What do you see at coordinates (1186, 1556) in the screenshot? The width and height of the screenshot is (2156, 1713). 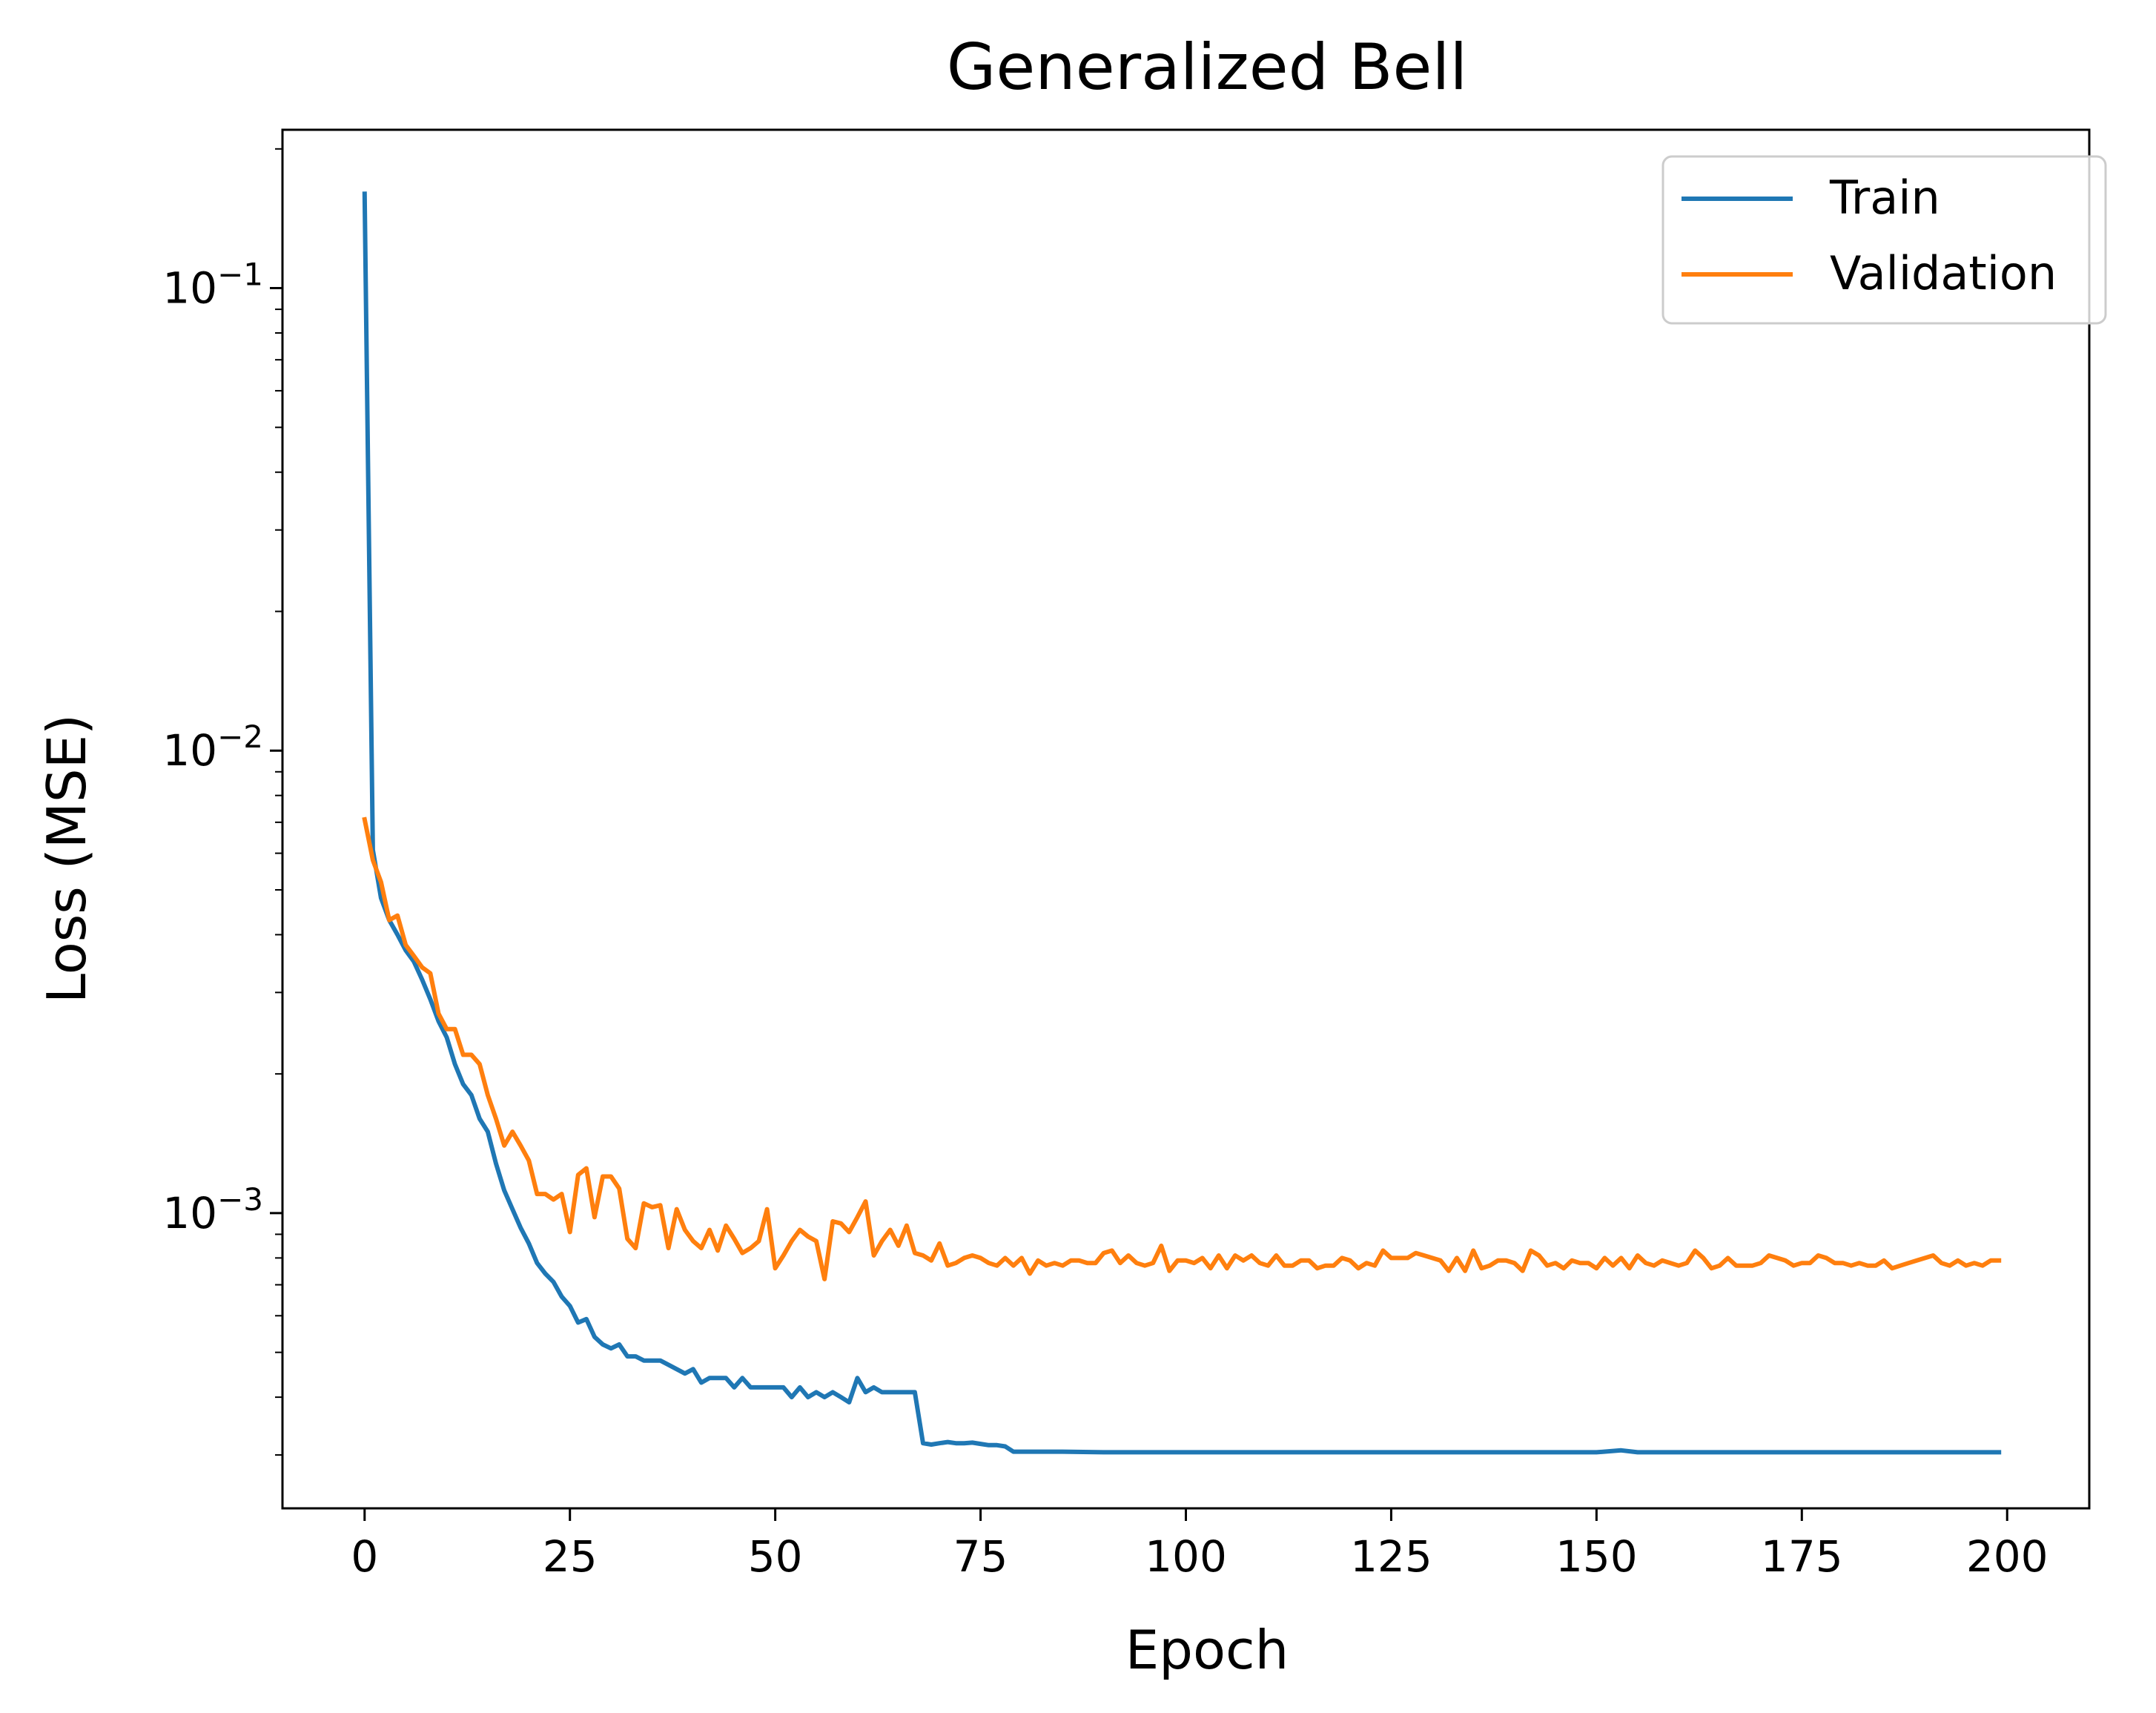 I see `x-tick-label: 100` at bounding box center [1186, 1556].